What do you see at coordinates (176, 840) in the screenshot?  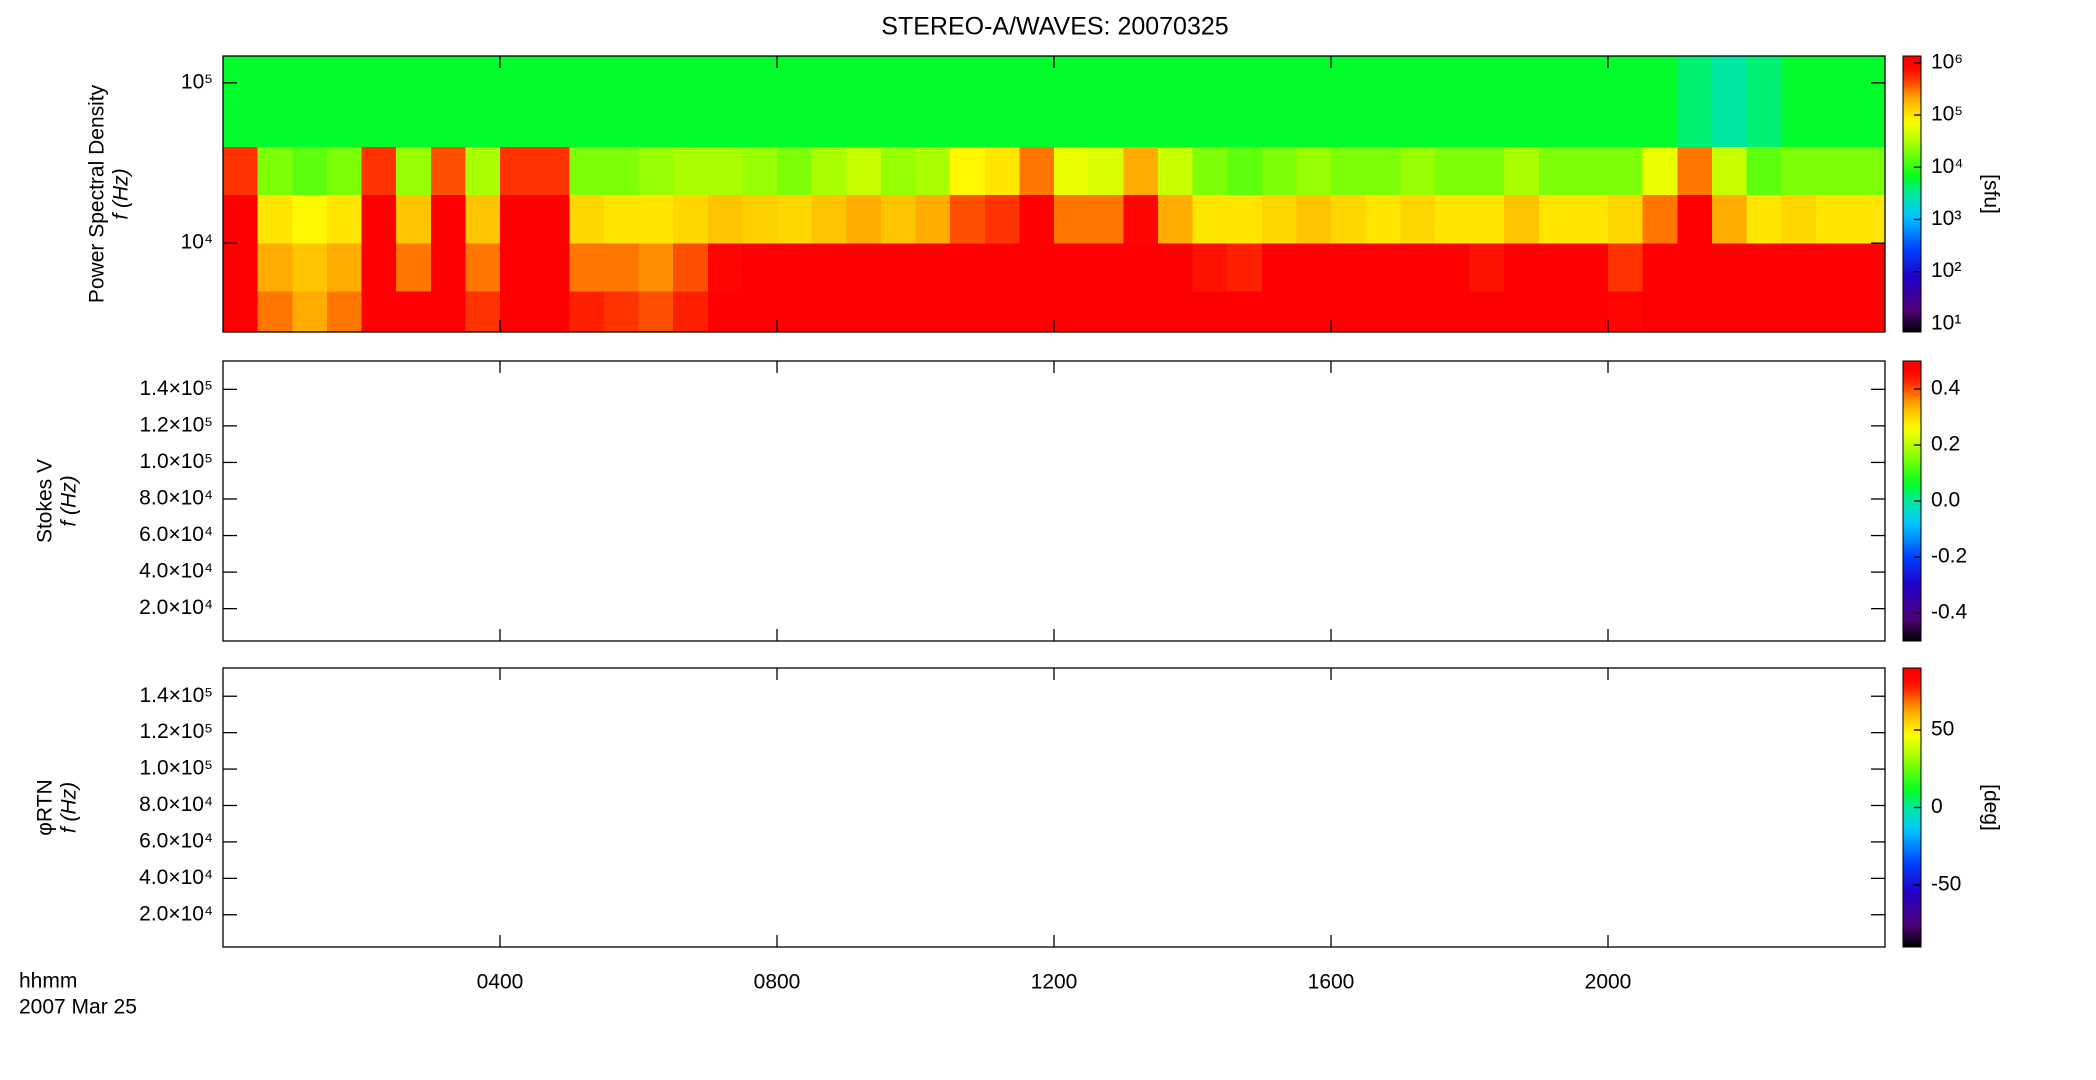 I see `y-tick-label: 6.0×10⁴` at bounding box center [176, 840].